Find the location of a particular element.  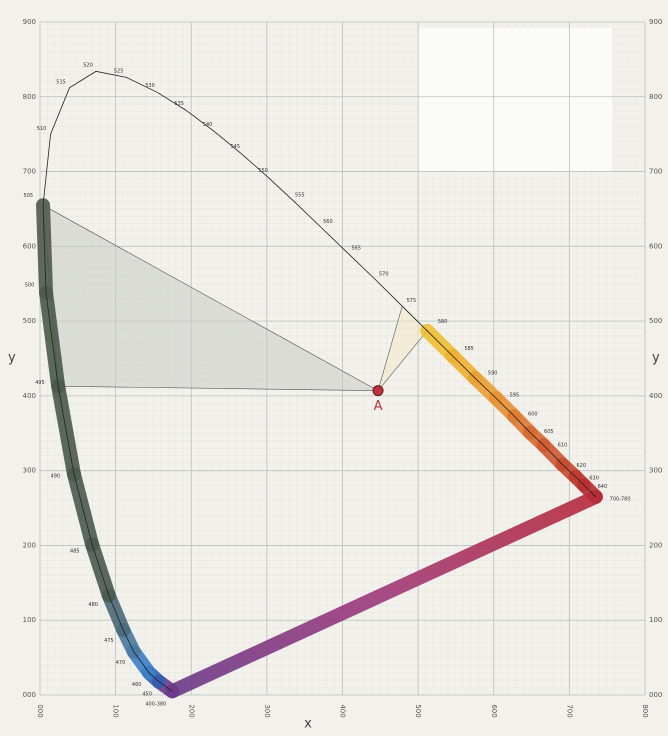

y-tick-label: 700 is located at coordinates (29, 172).